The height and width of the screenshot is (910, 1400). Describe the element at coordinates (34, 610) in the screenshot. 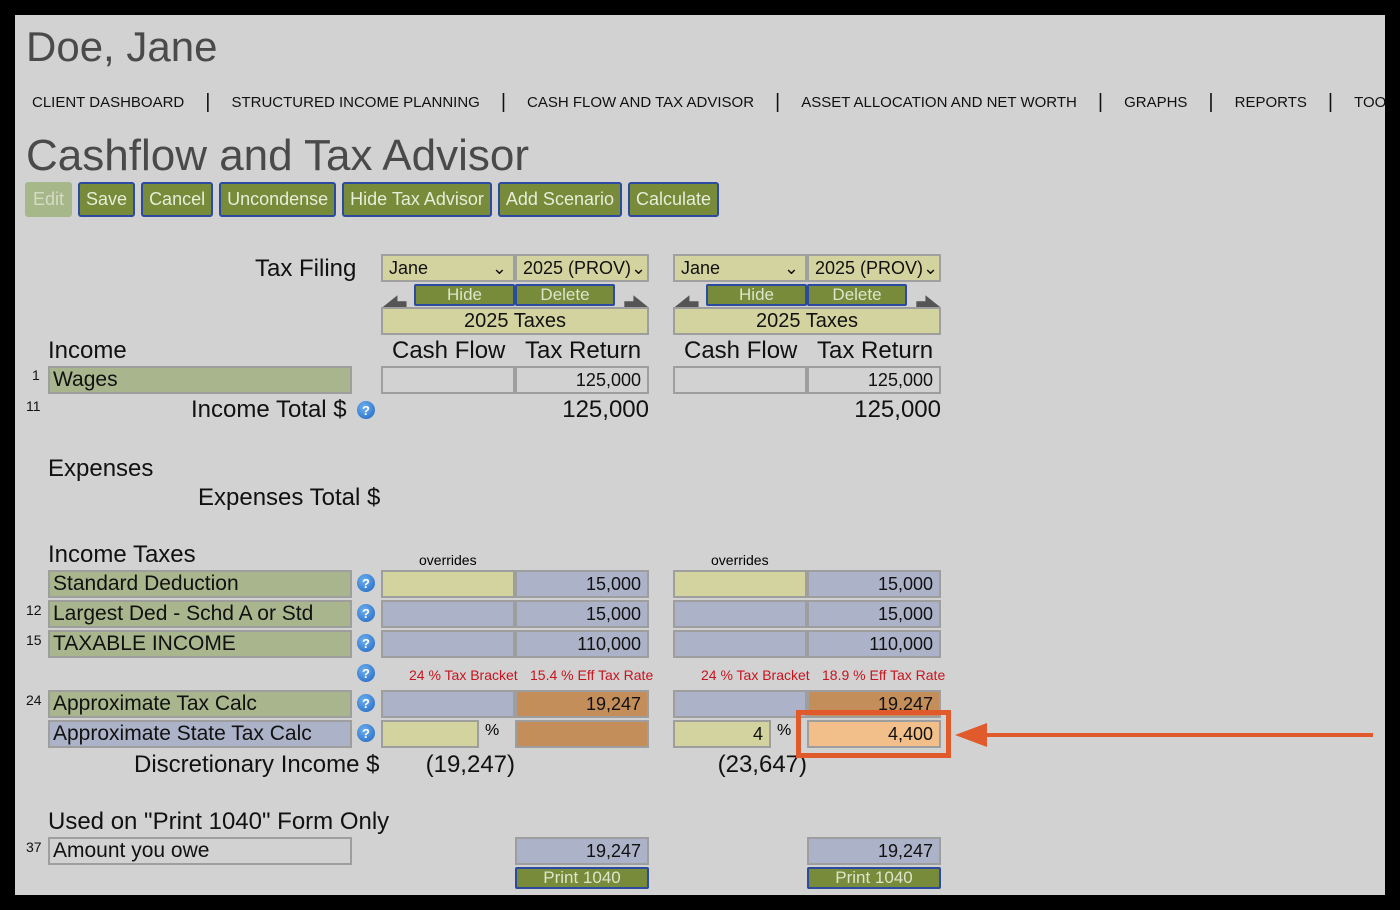

I see `line-number: 12` at that location.